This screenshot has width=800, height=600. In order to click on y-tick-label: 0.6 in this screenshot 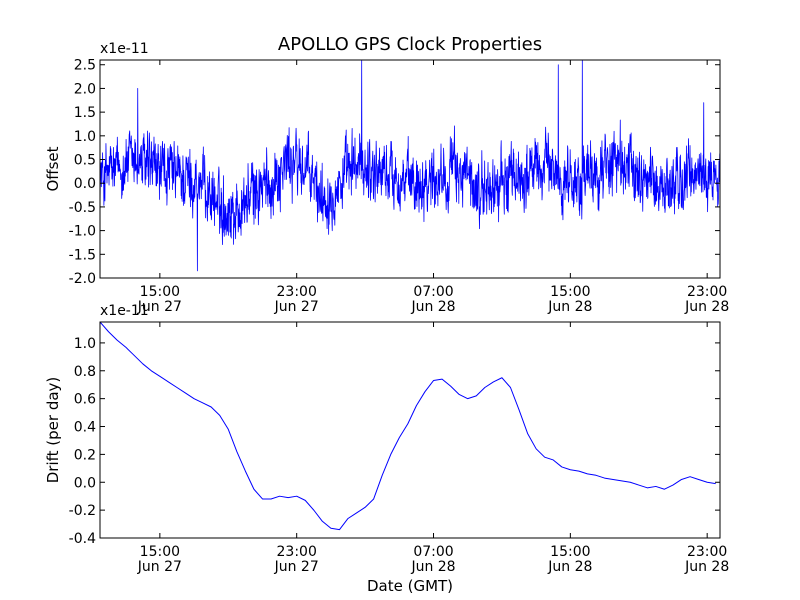, I will do `click(85, 400)`.